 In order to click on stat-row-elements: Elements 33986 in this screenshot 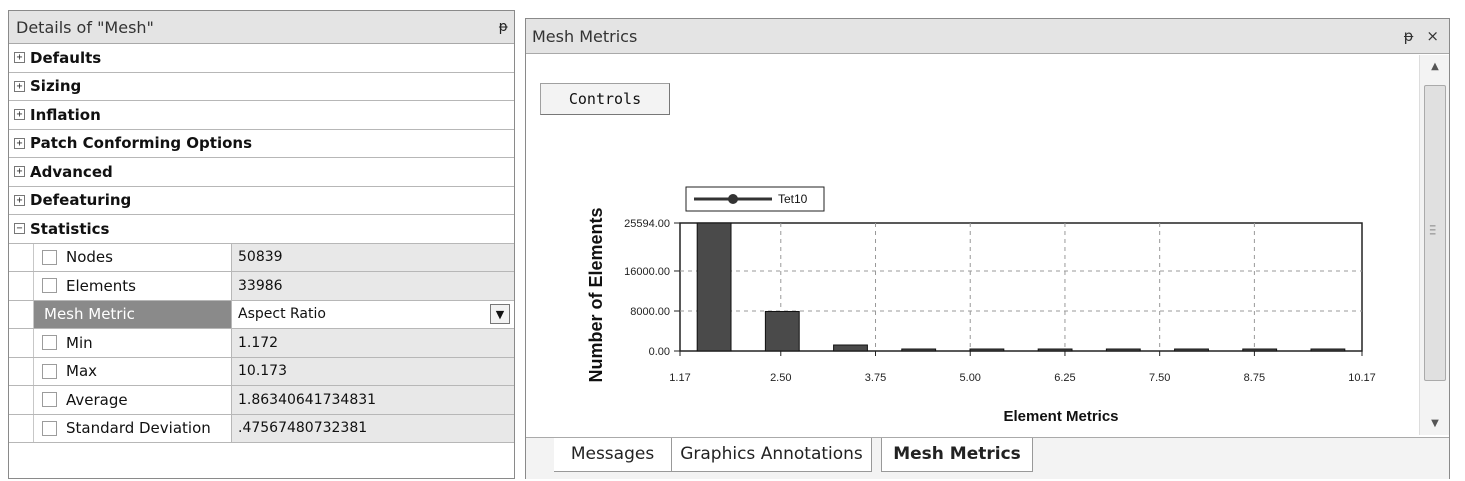, I will do `click(261, 286)`.